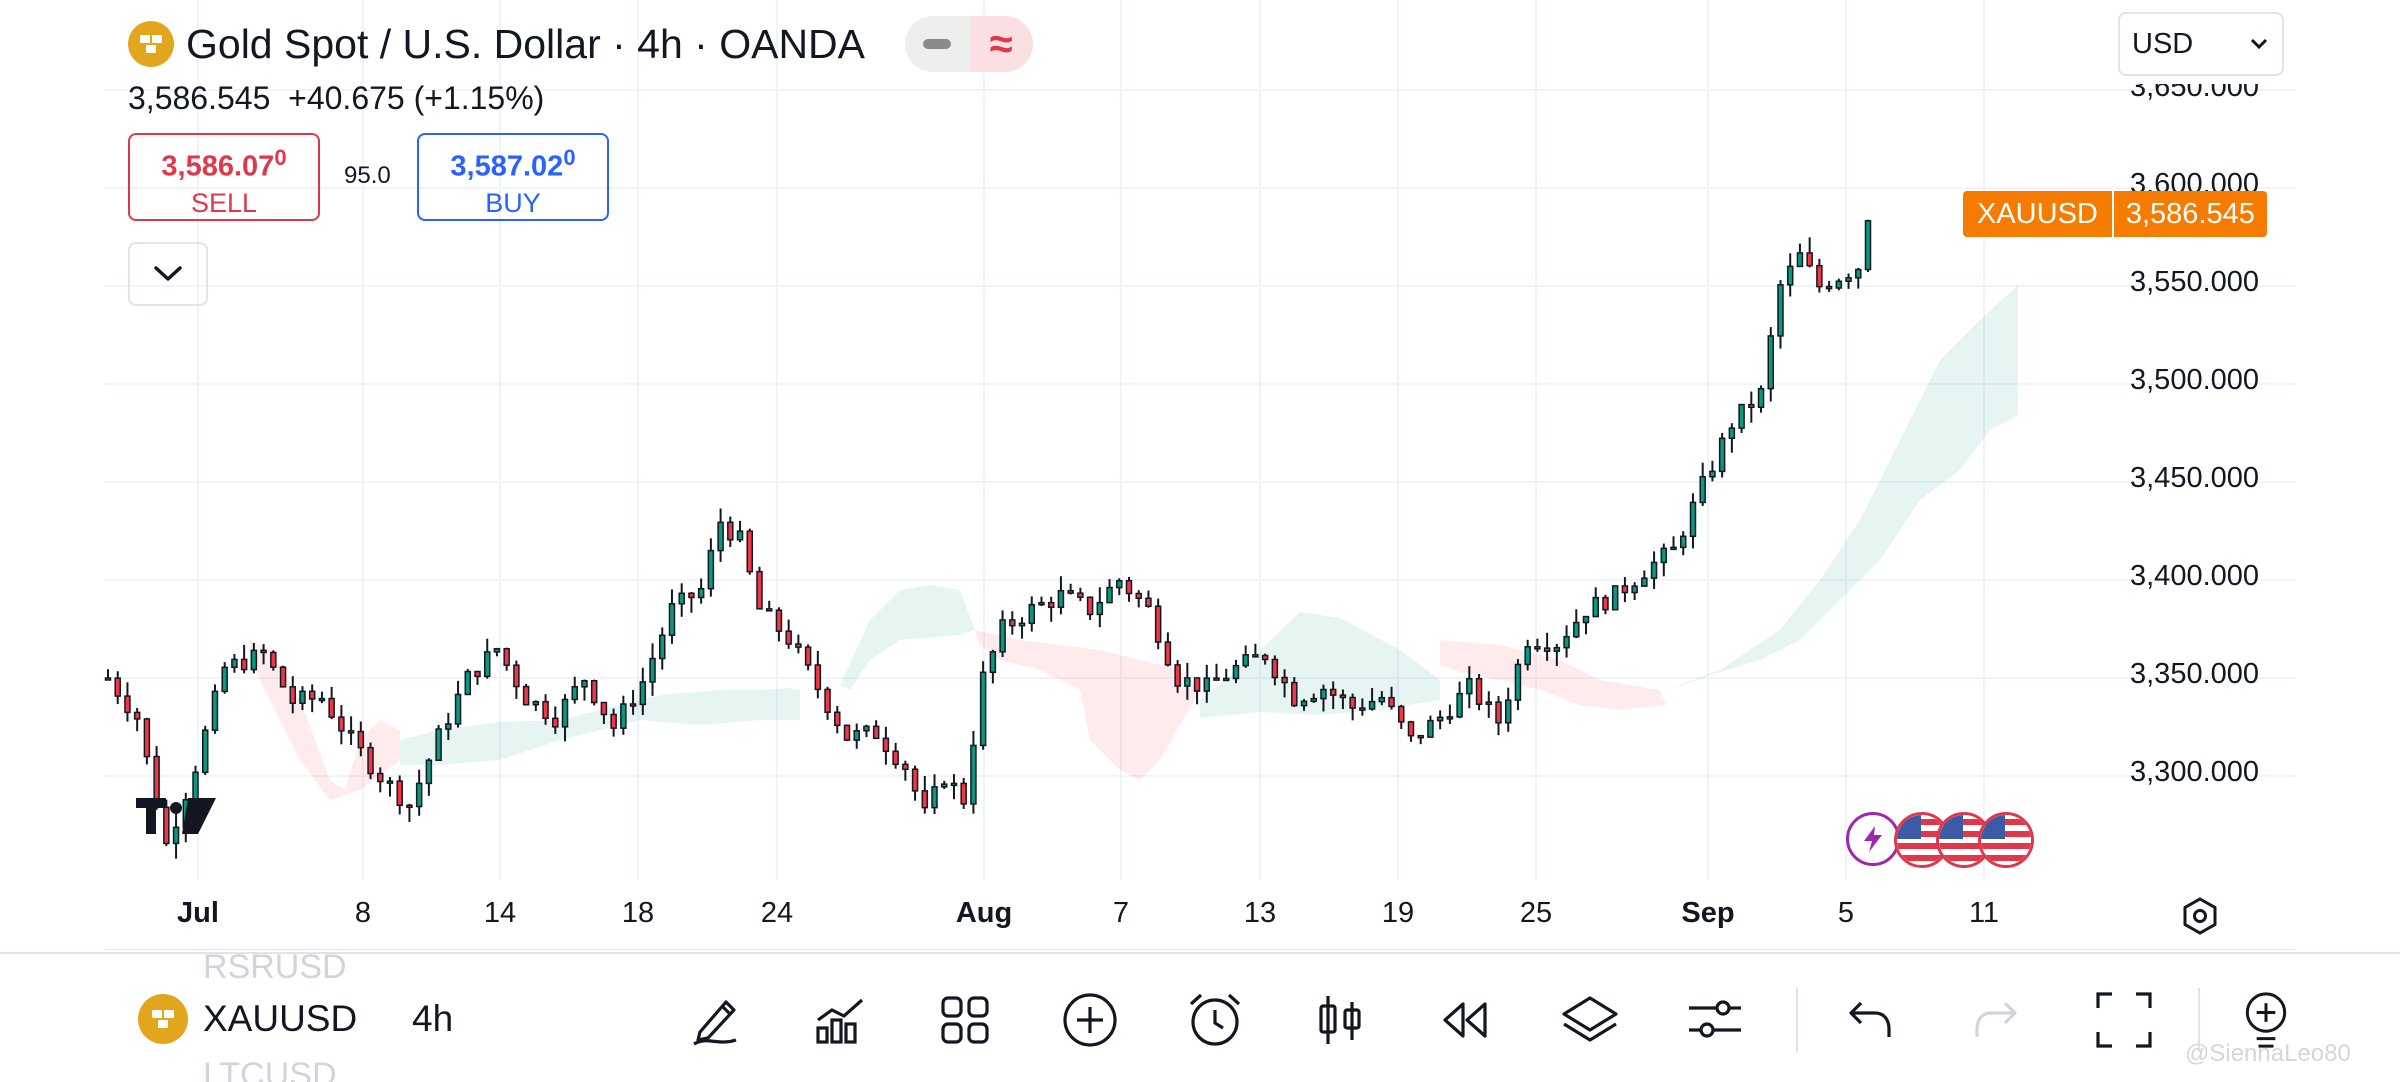 The height and width of the screenshot is (1082, 2400). Describe the element at coordinates (270, 1069) in the screenshot. I see `next-symbol: LTCUSD` at that location.